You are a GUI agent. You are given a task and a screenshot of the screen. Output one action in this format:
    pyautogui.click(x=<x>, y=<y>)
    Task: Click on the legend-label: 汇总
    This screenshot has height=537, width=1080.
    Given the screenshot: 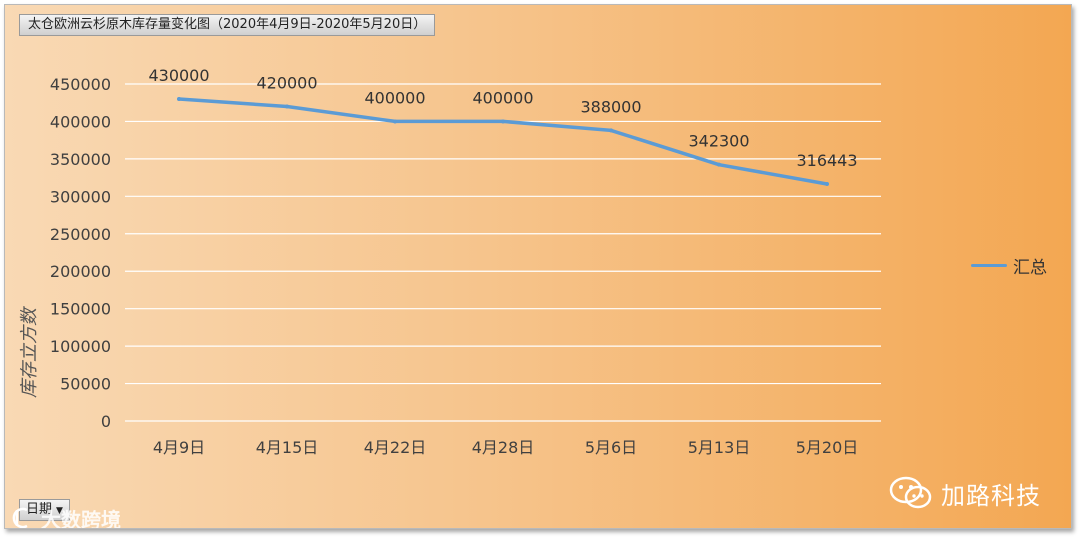 What is the action you would take?
    pyautogui.click(x=1030, y=267)
    